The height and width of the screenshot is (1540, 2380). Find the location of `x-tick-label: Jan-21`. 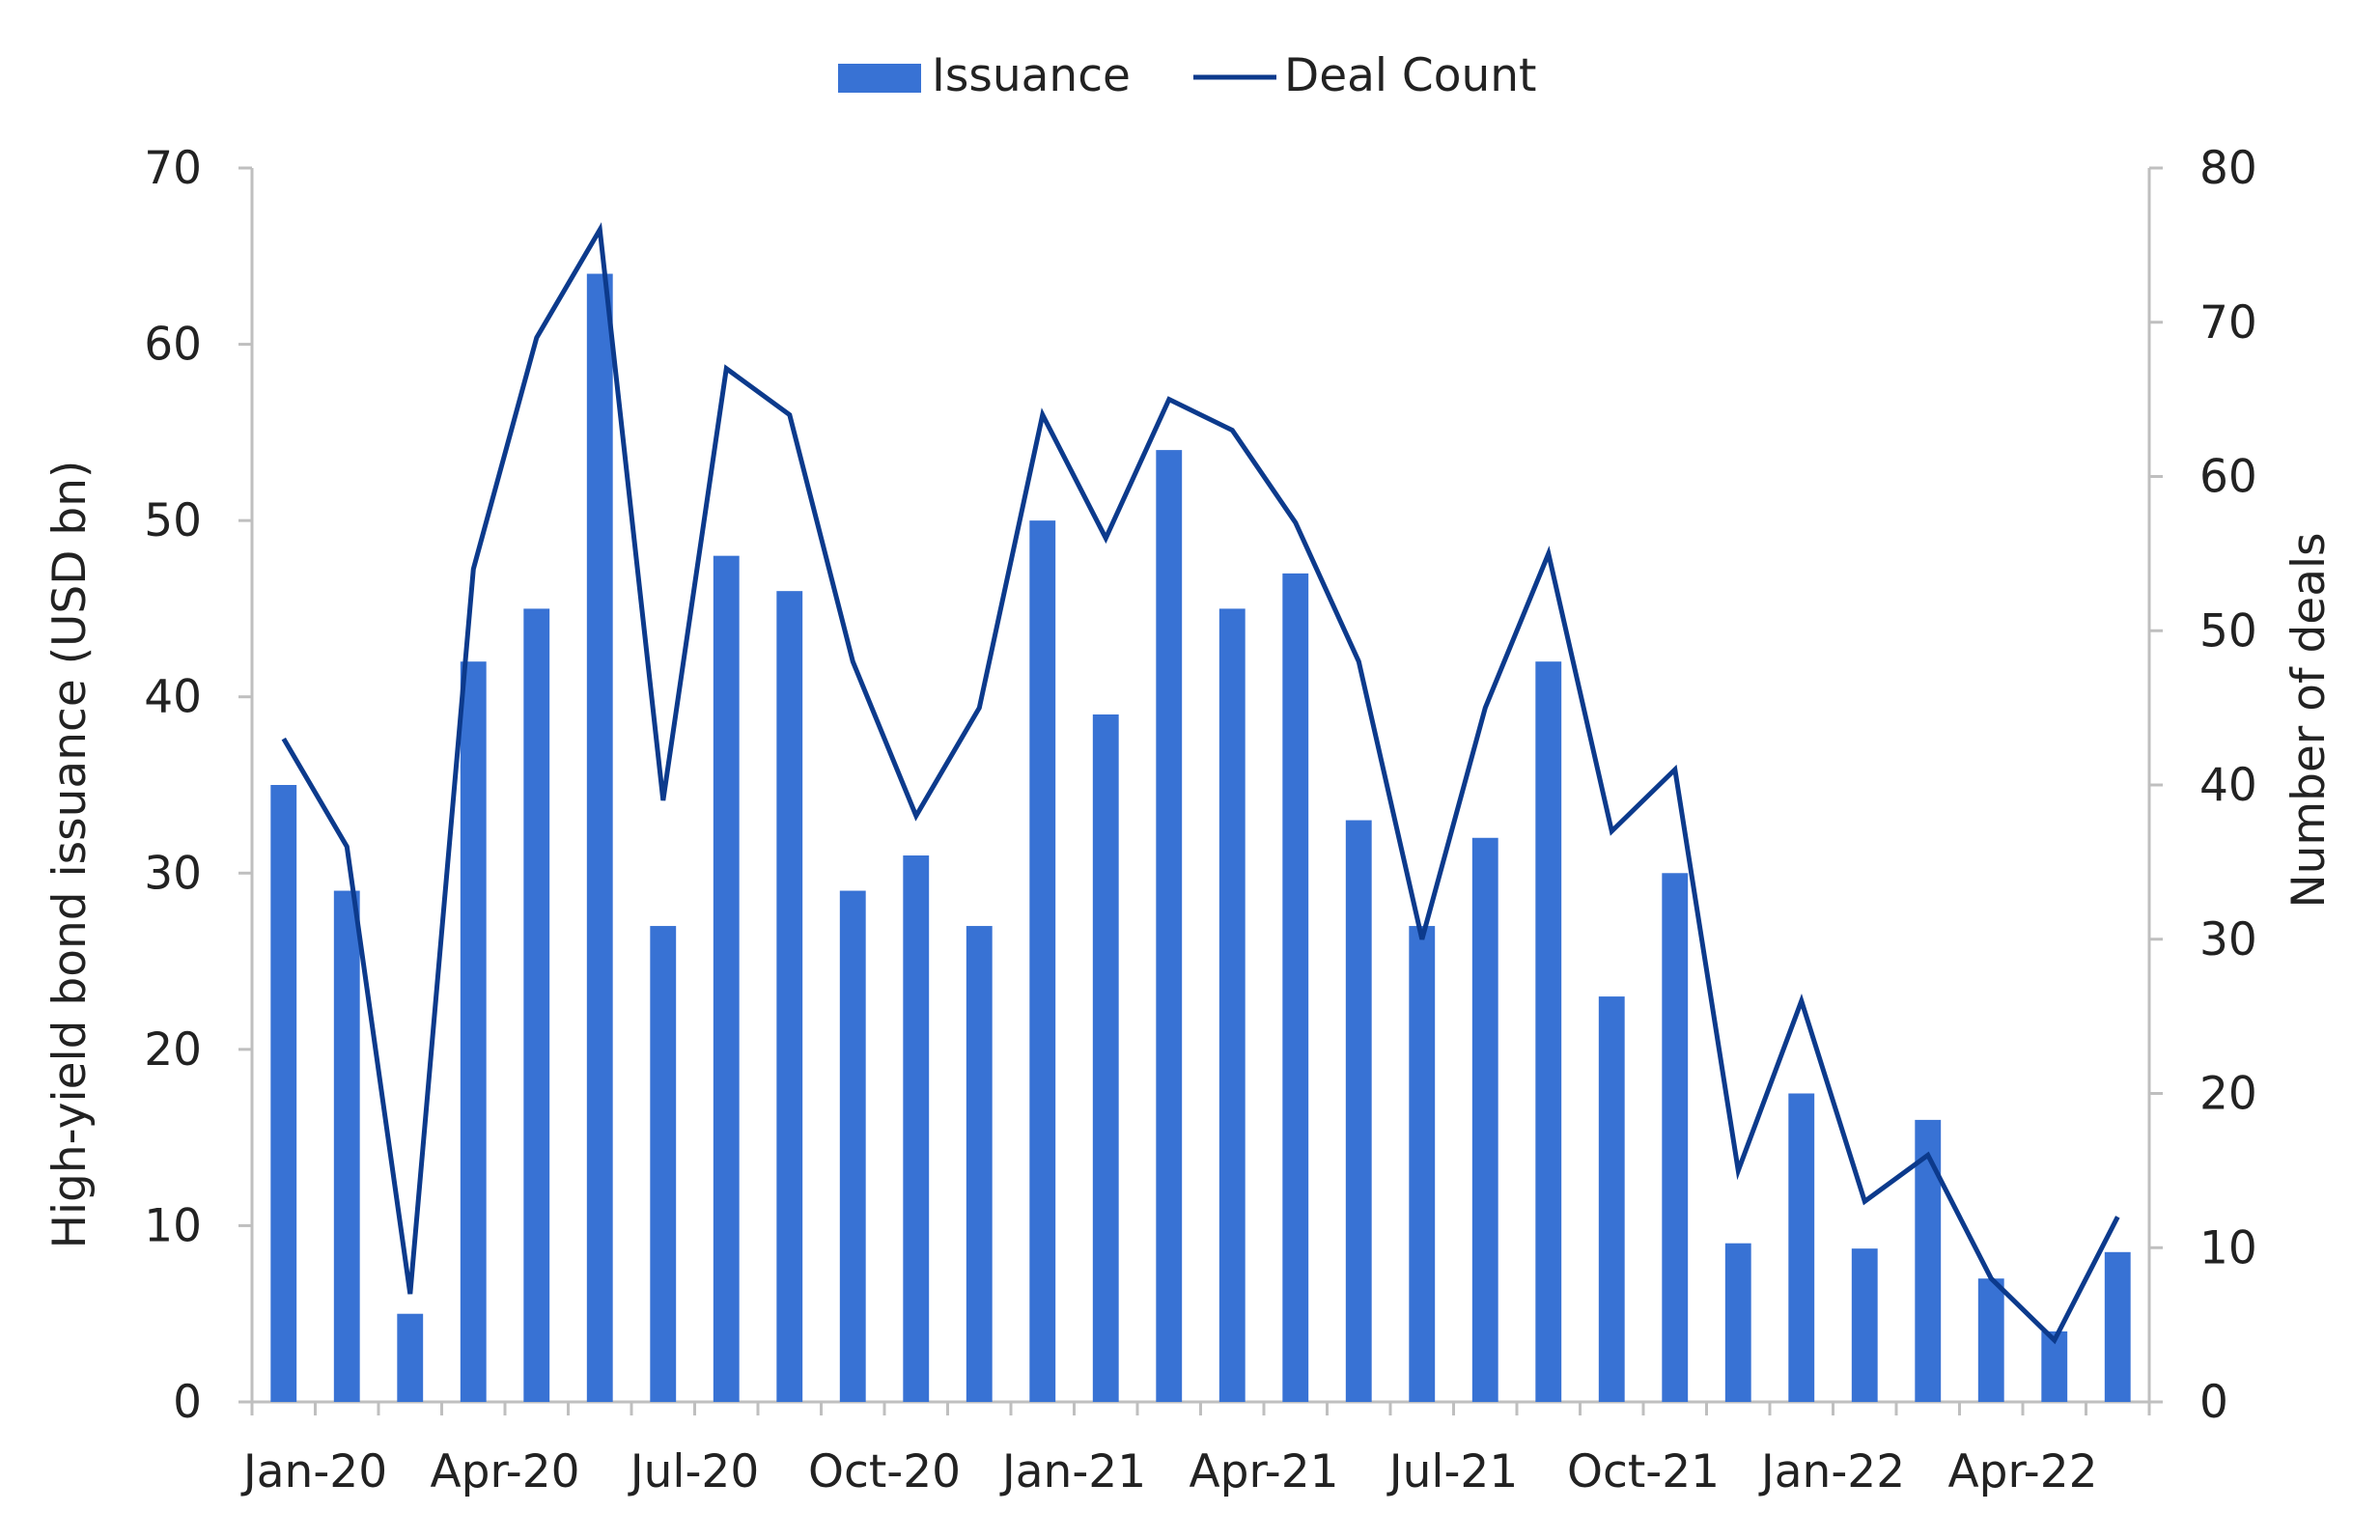

x-tick-label: Jan-21 is located at coordinates (1073, 1472).